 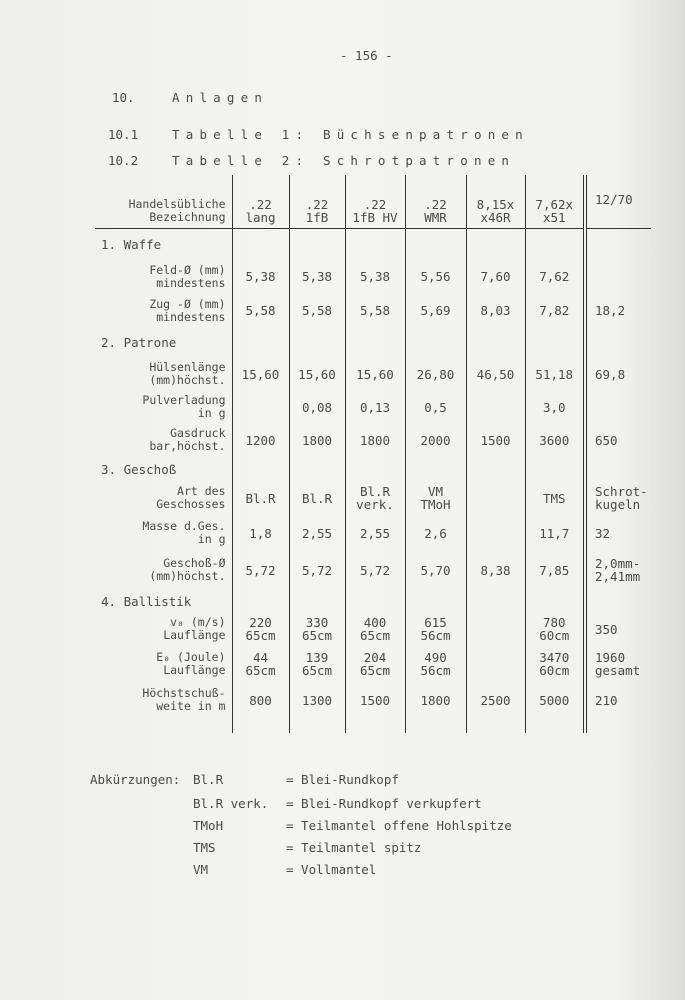 What do you see at coordinates (354, 847) in the screenshot?
I see `abbreviation-meaning: = Teilmantel spitz` at bounding box center [354, 847].